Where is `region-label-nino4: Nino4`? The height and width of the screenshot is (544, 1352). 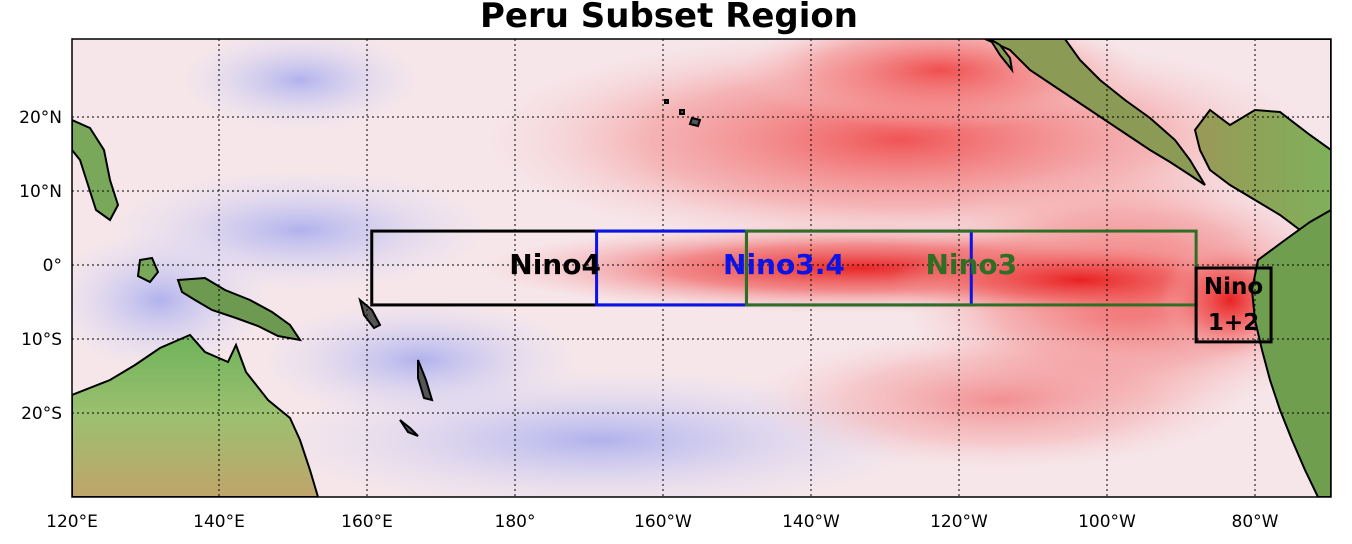 region-label-nino4: Nino4 is located at coordinates (555, 264).